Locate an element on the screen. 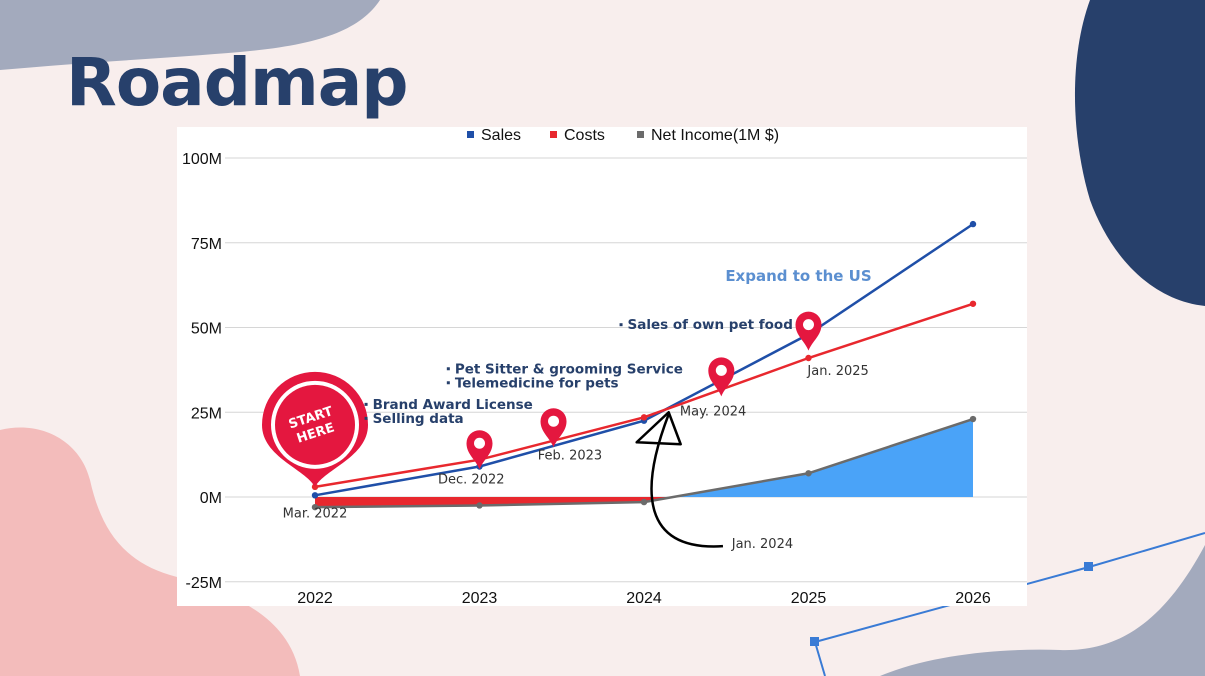 The image size is (1205, 676). milestone-date-label: Jan. 2025 is located at coordinates (837, 371).